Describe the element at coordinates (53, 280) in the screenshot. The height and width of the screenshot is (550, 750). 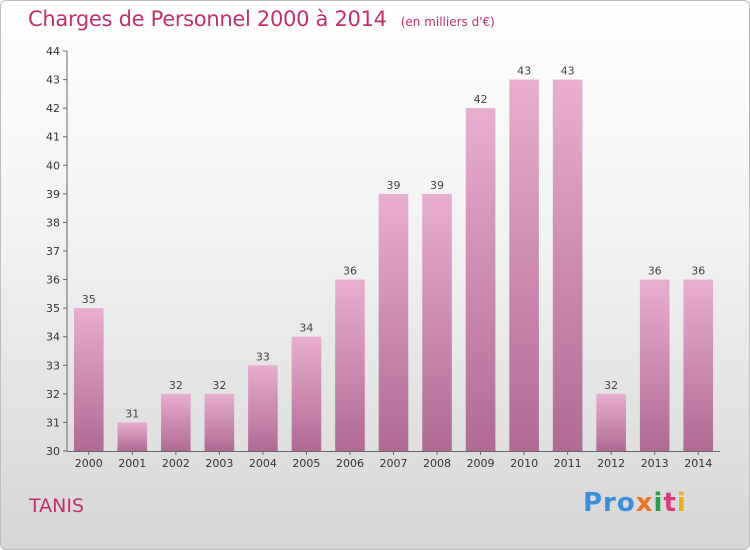
I see `y-tick-label: 36` at that location.